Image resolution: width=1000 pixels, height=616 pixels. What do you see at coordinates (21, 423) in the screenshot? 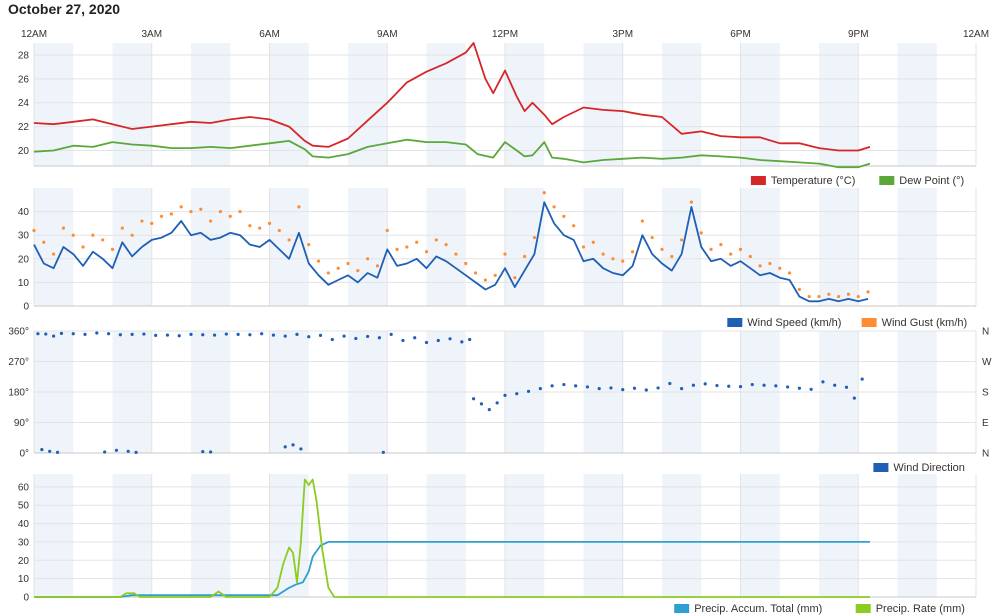
I see `y-tick-label: 90°` at bounding box center [21, 423].